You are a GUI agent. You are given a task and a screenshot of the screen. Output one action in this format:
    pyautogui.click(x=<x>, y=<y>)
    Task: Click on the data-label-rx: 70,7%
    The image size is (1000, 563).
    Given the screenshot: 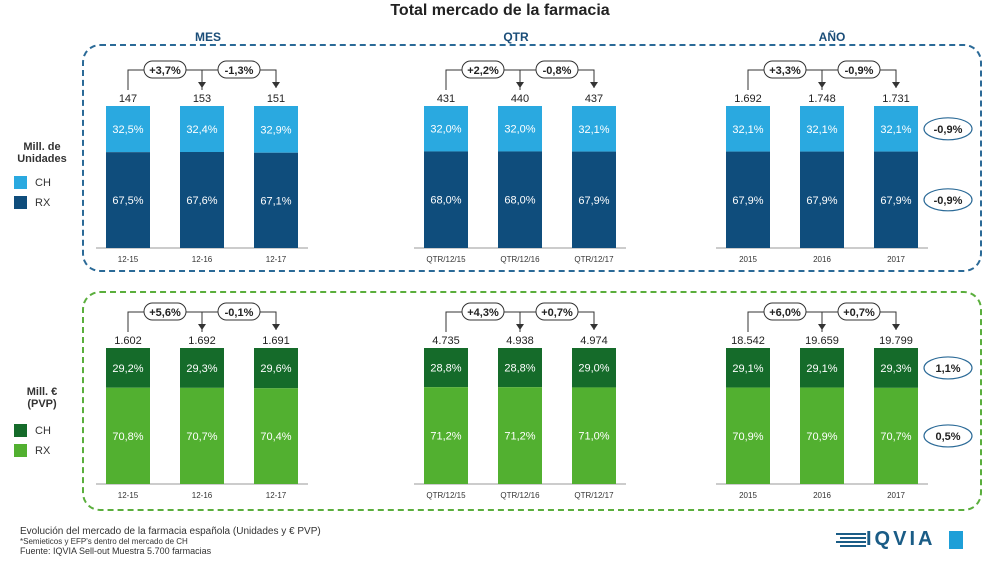 What is the action you would take?
    pyautogui.click(x=895, y=437)
    